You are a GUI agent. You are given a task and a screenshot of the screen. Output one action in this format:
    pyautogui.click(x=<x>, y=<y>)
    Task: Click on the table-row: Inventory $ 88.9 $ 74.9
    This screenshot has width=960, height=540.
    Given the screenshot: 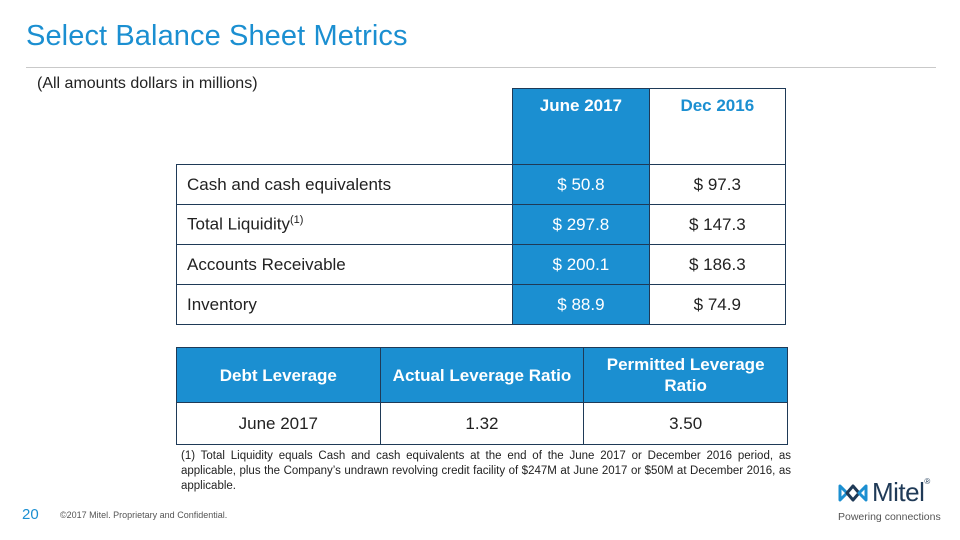 What is the action you would take?
    pyautogui.click(x=481, y=304)
    